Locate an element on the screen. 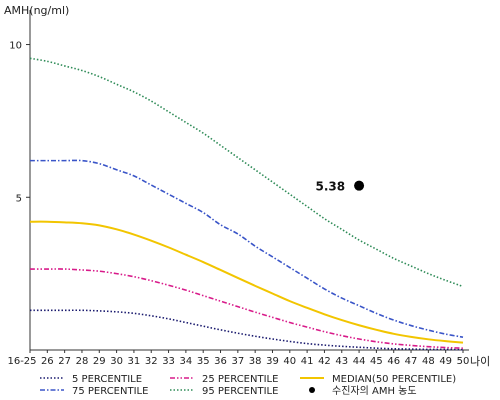 This screenshot has width=500, height=400. x-tick-label: 37 is located at coordinates (237, 361).